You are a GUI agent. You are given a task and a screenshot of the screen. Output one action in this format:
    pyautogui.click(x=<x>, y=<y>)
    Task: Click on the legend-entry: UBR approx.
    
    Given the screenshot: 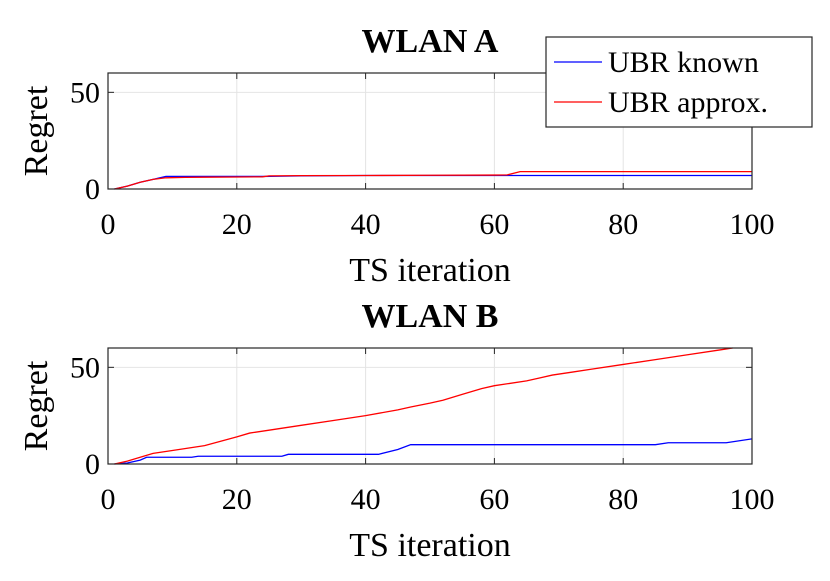 What is the action you would take?
    pyautogui.click(x=688, y=102)
    